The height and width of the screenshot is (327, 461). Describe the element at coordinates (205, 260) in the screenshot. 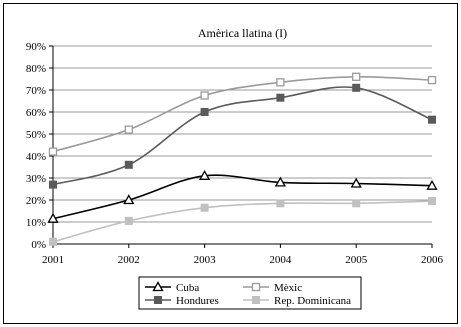

I see `x-tick-label: 2003` at that location.